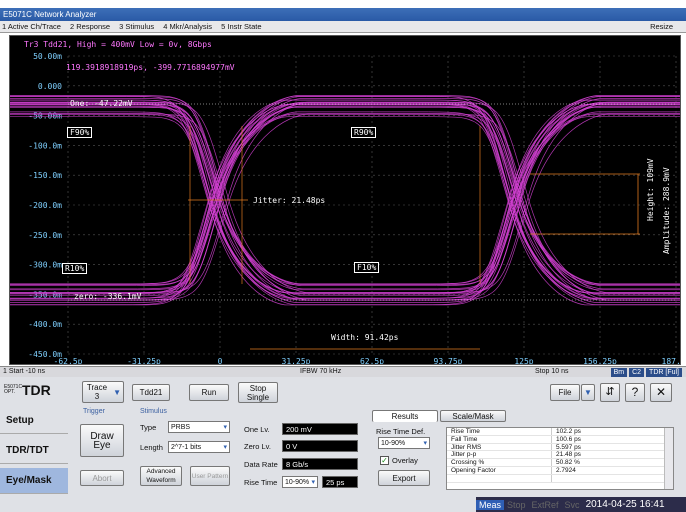  Describe the element at coordinates (118, 44) in the screenshot. I see `trace-header: Tr3 Tdd21, High = 400mV Low = 0v, 8Gbps` at that location.